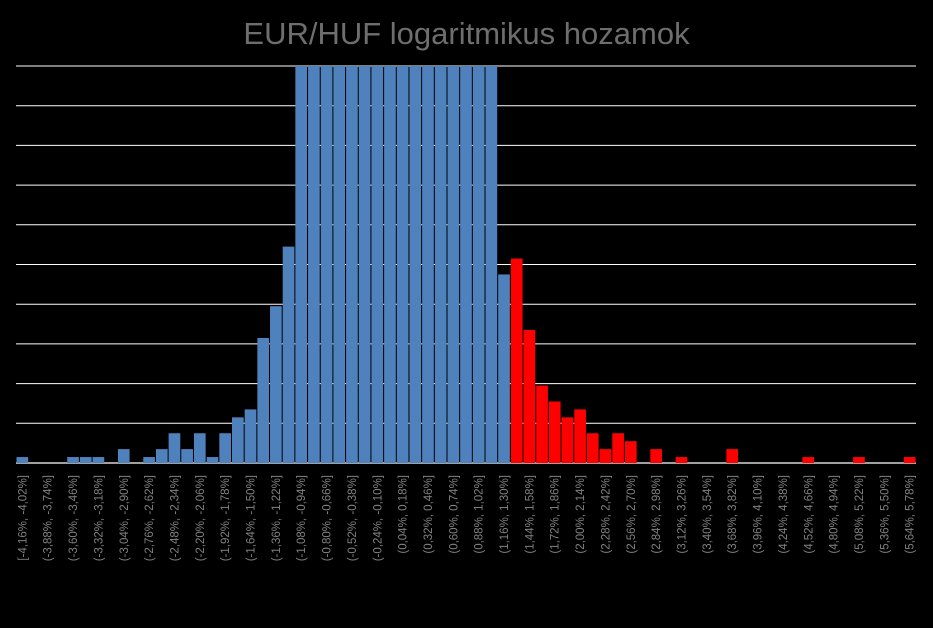  I want to click on x-tick-label: (-0,52%, -0,38%], so click(353, 518).